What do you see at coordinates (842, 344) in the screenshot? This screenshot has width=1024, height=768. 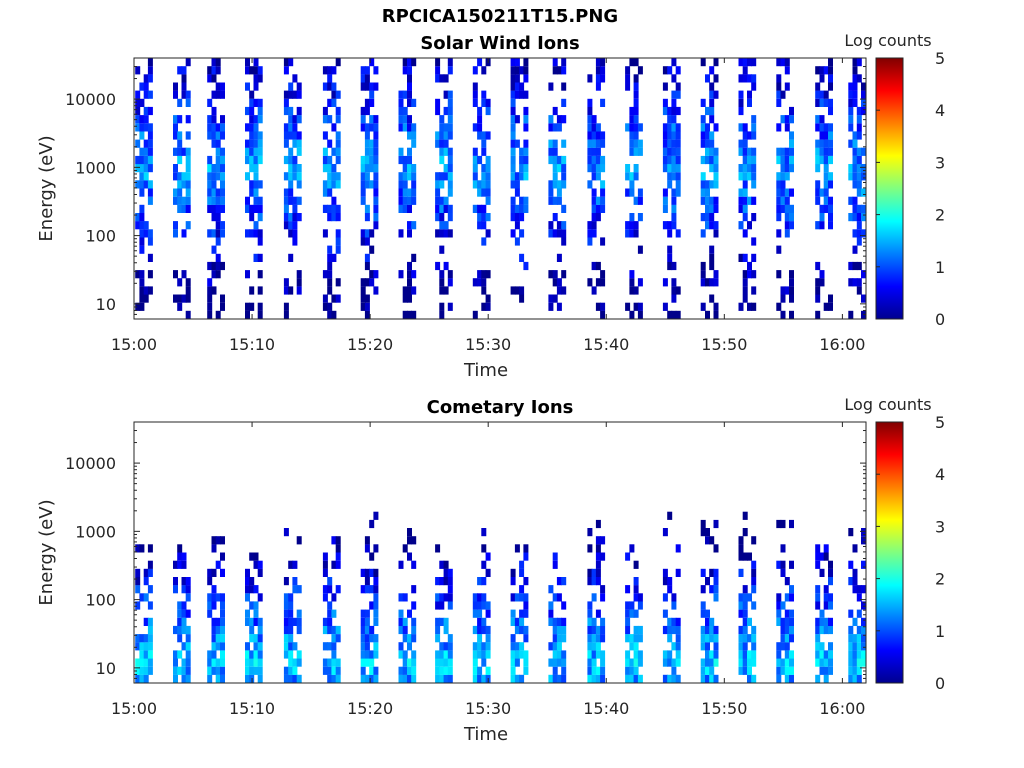 I see `x-tick-label: 16:00` at bounding box center [842, 344].